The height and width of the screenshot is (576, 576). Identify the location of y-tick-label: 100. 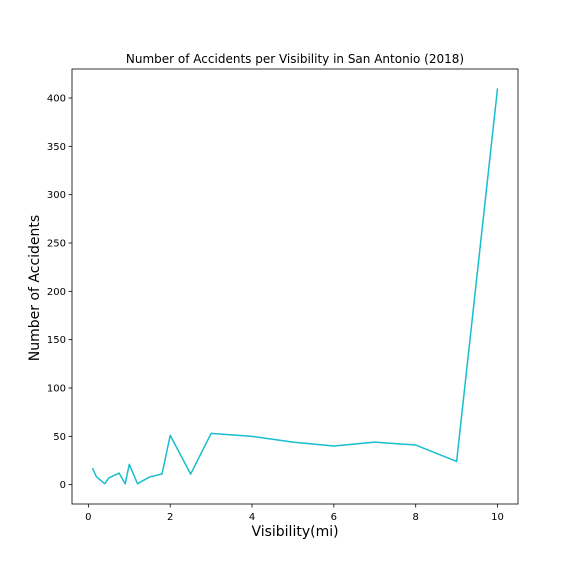
(56, 389).